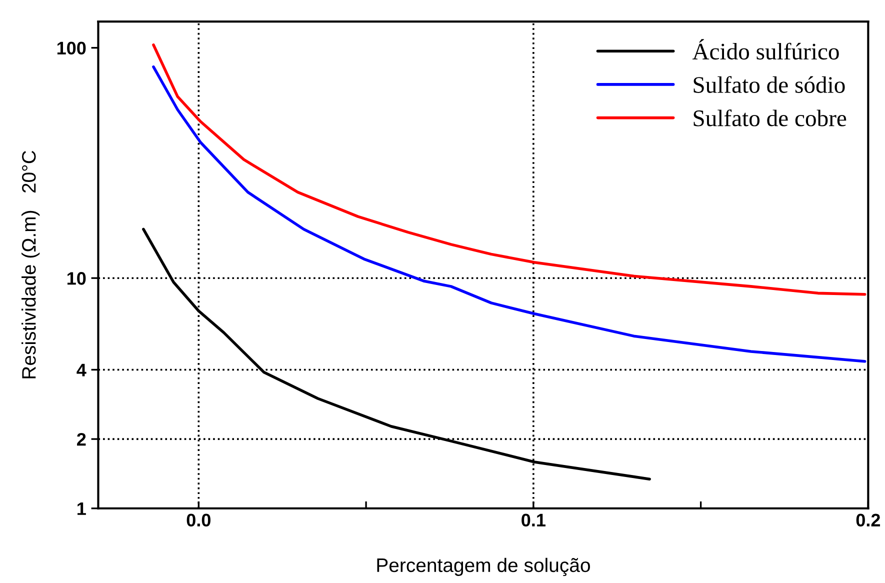  I want to click on y-tick-label: 10, so click(76, 278).